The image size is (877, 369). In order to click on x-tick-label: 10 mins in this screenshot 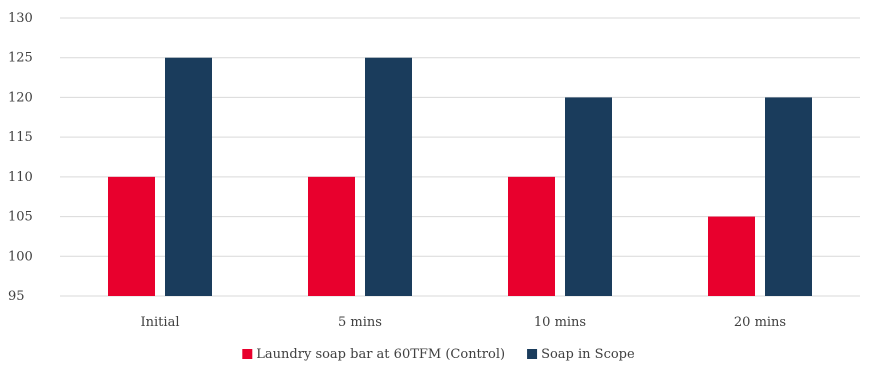, I will do `click(560, 322)`.